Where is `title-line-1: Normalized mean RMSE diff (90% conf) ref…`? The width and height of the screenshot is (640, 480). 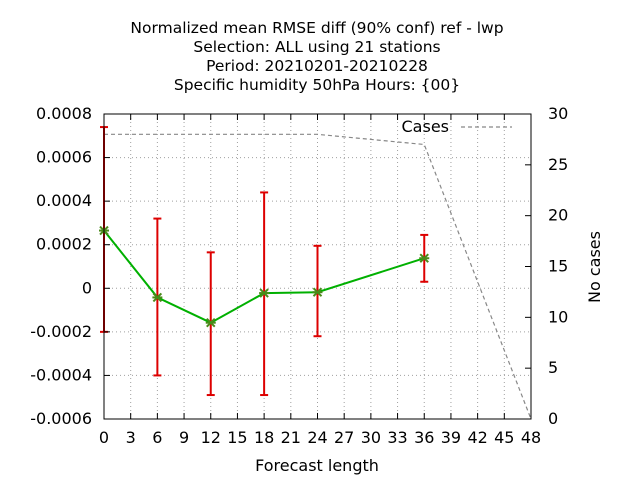
title-line-1: Normalized mean RMSE diff (90% conf) ref… is located at coordinates (316, 28).